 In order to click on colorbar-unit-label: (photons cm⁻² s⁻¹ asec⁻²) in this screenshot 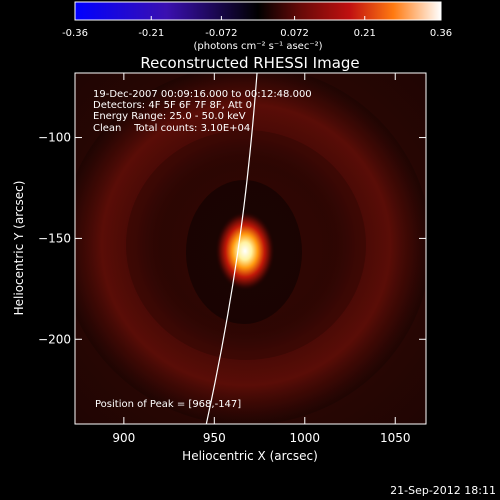, I will do `click(257, 46)`.